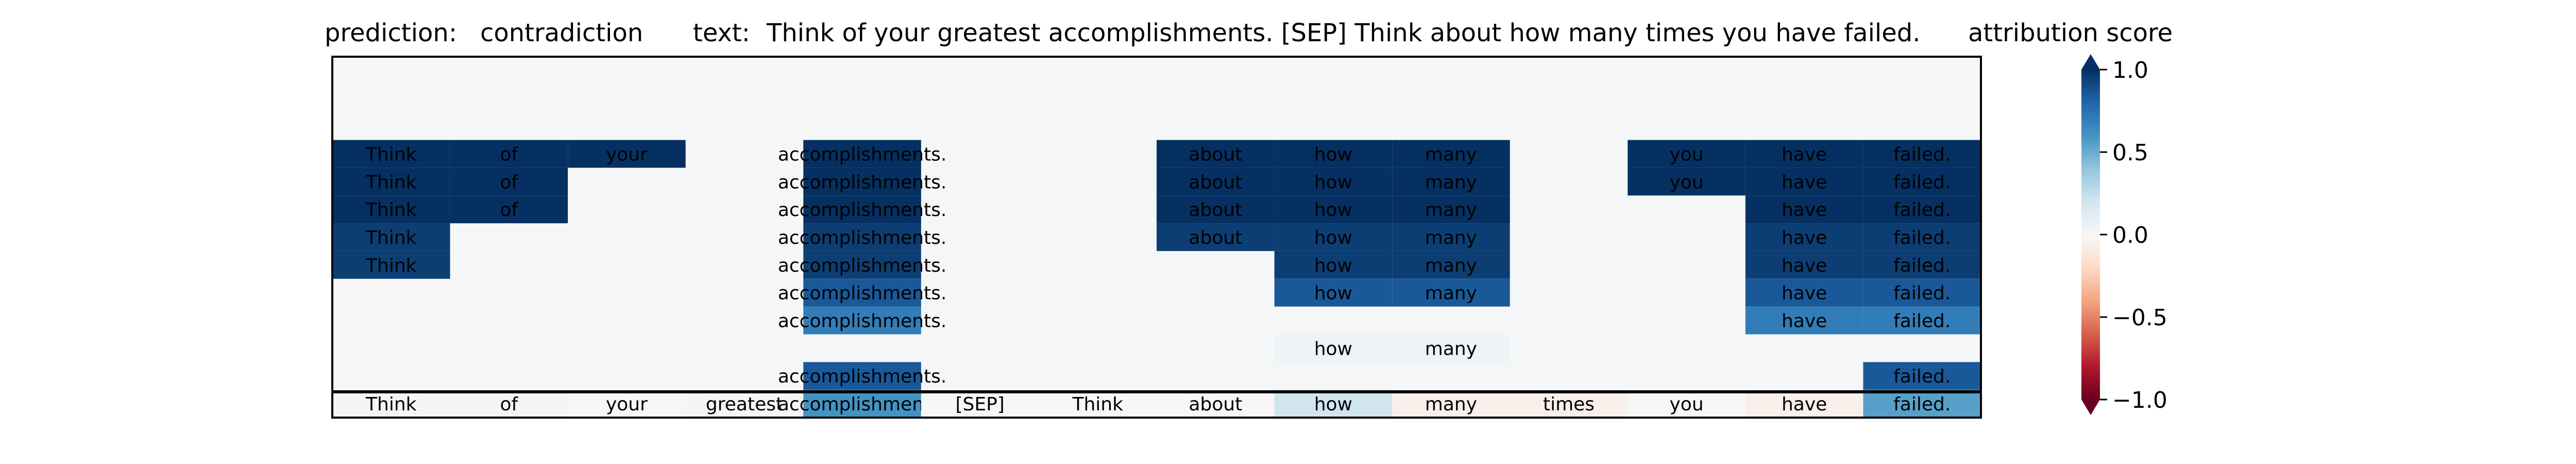 This screenshot has height=464, width=2576. I want to click on cell-token-label: greatest, so click(744, 404).